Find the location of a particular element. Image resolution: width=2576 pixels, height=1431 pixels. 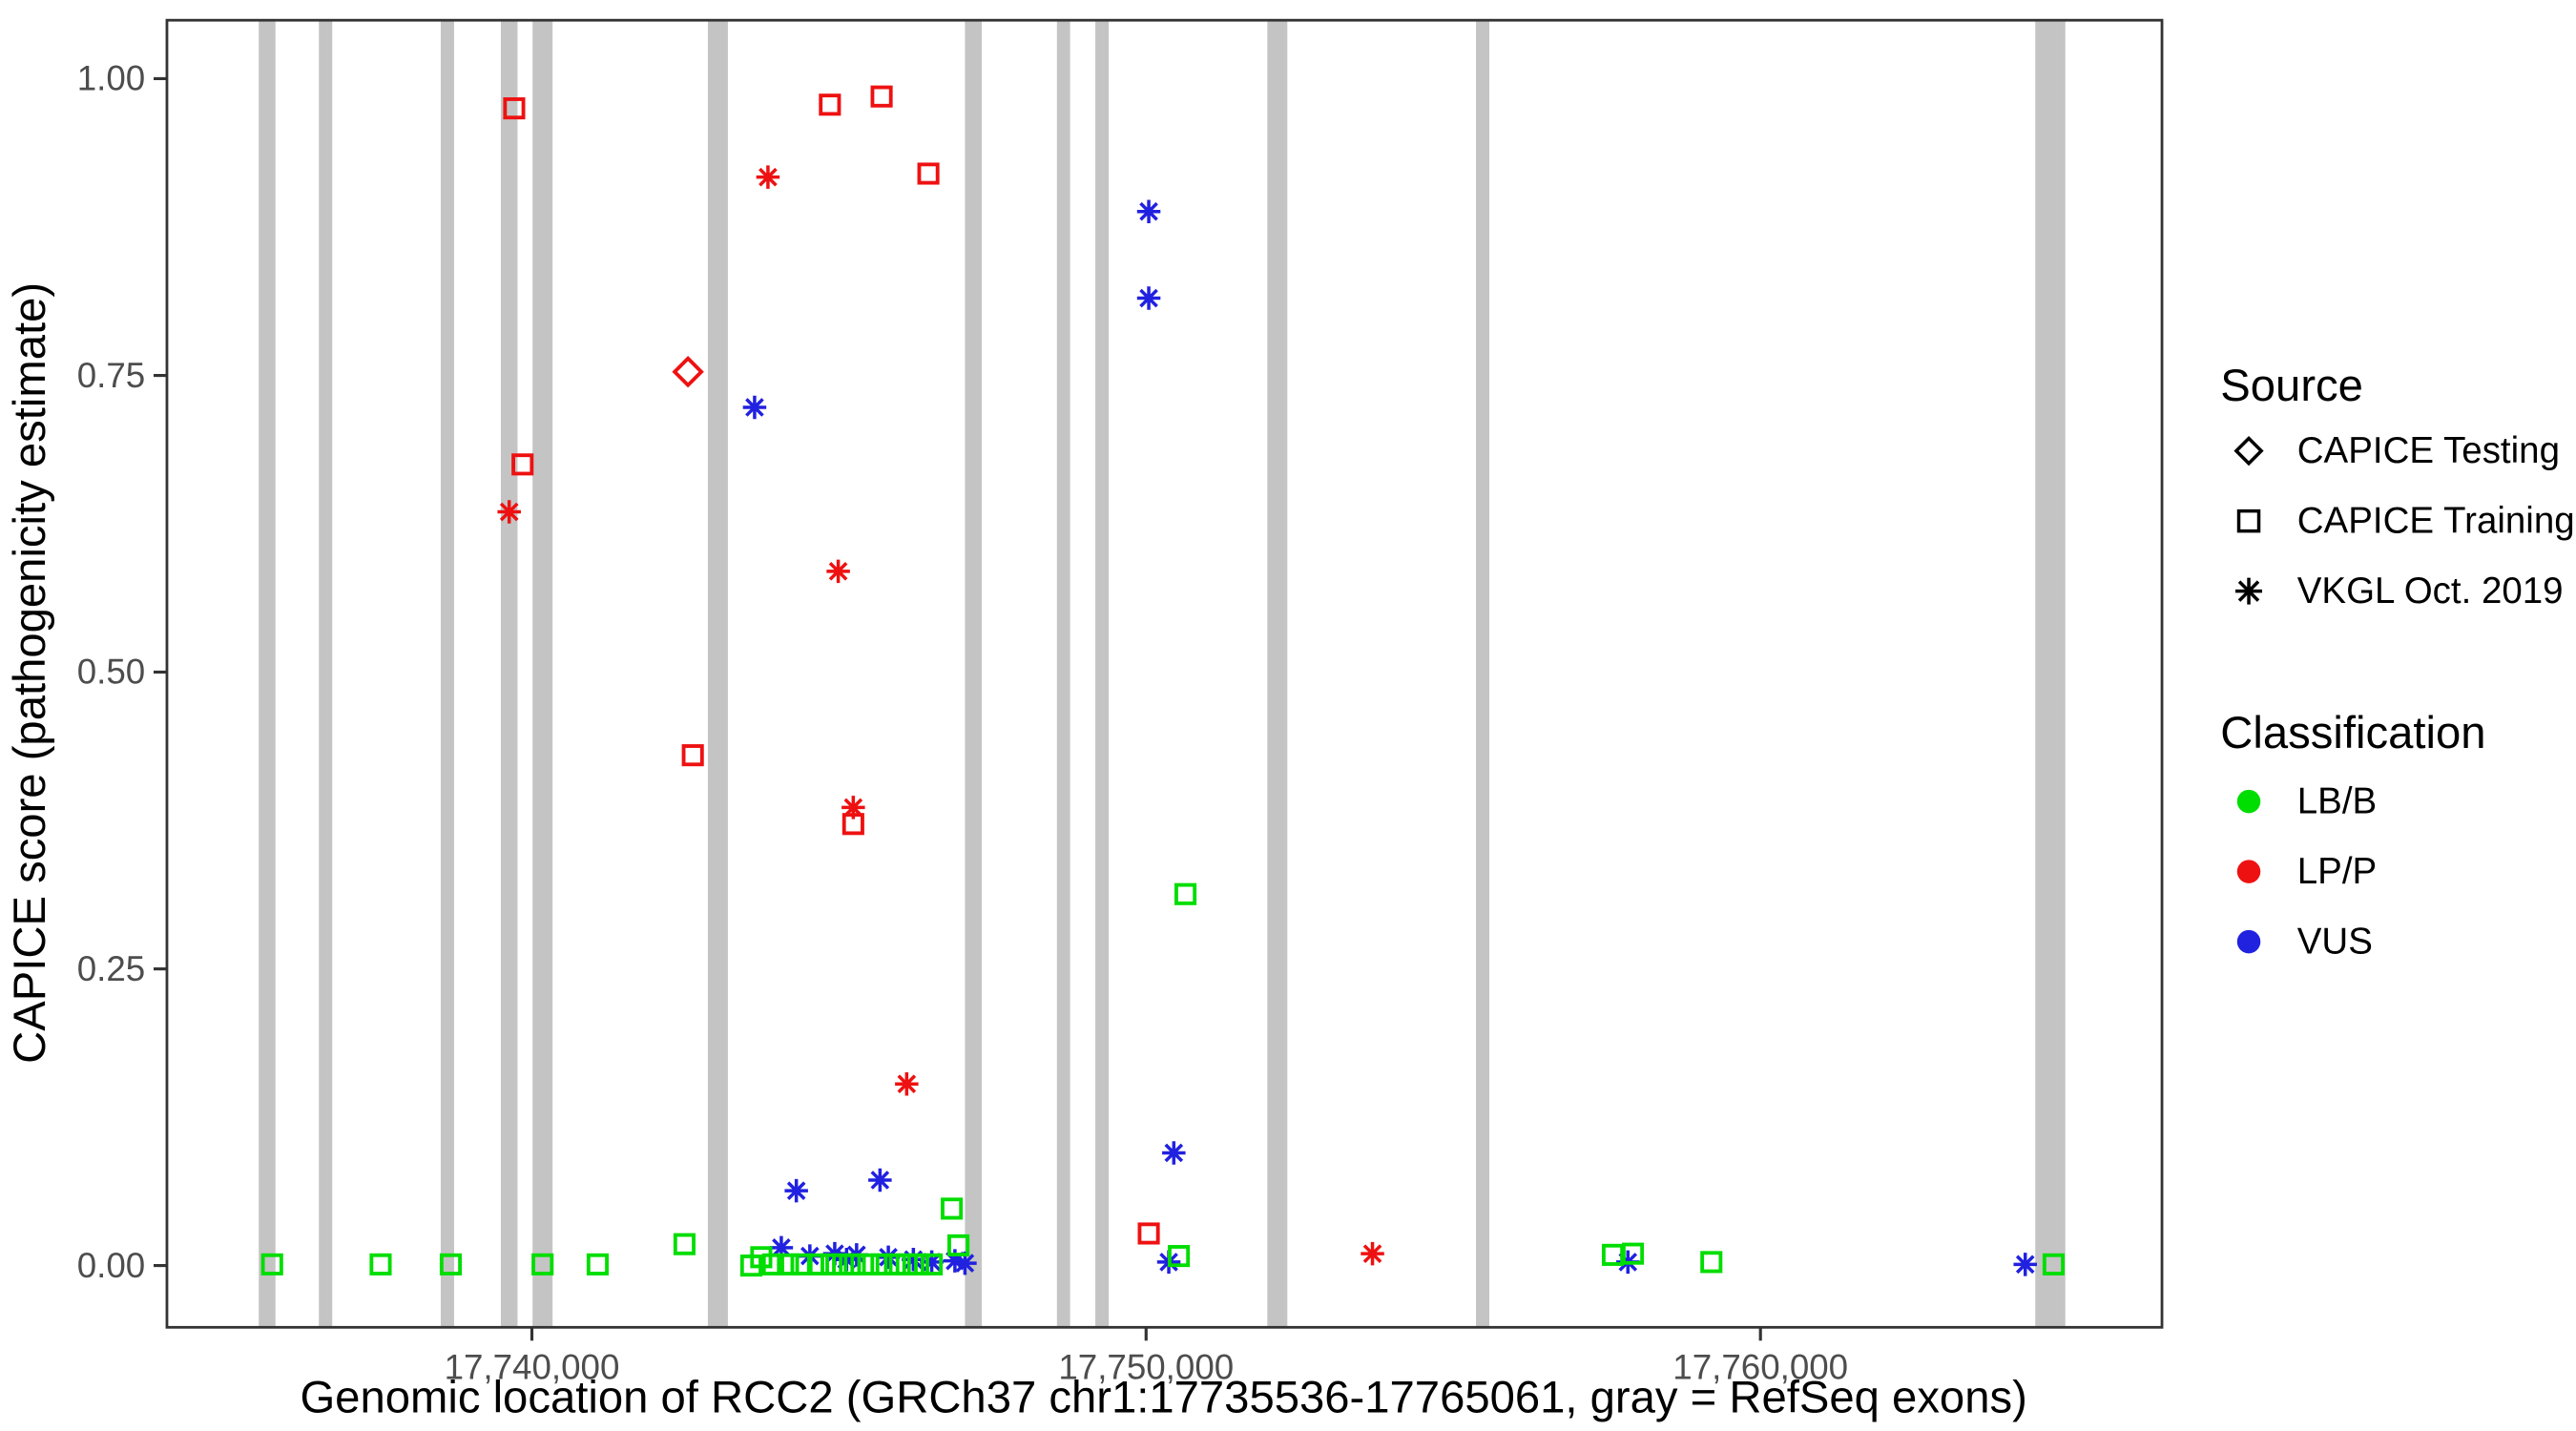

y-tick-label: 0.50 is located at coordinates (111, 672).